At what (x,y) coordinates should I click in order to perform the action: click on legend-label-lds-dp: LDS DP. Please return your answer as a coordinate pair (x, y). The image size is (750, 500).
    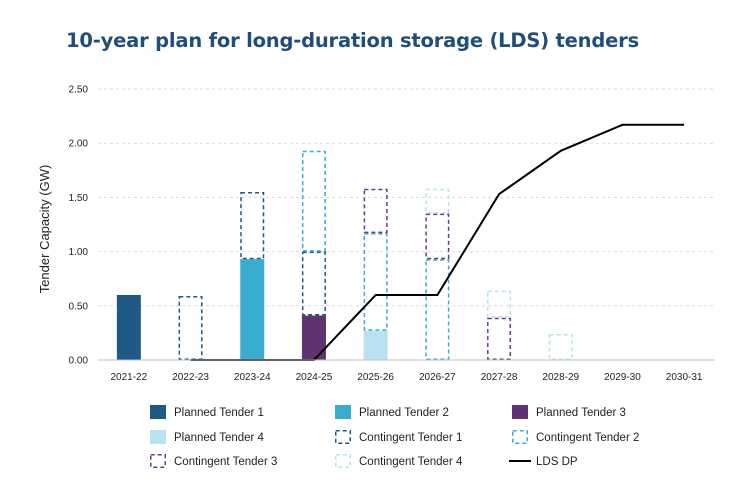
    Looking at the image, I should click on (557, 462).